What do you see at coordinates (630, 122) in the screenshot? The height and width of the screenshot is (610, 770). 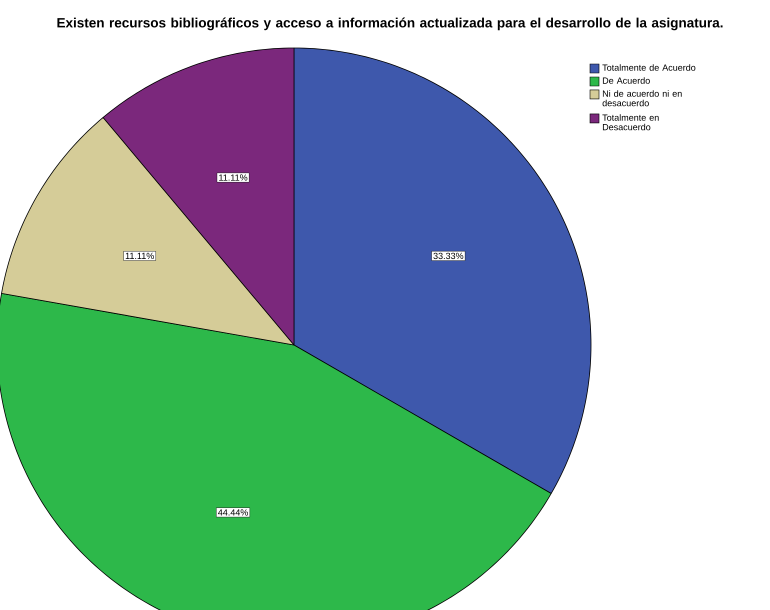 I see `legend-label: Totalmente en Desacuerdo` at bounding box center [630, 122].